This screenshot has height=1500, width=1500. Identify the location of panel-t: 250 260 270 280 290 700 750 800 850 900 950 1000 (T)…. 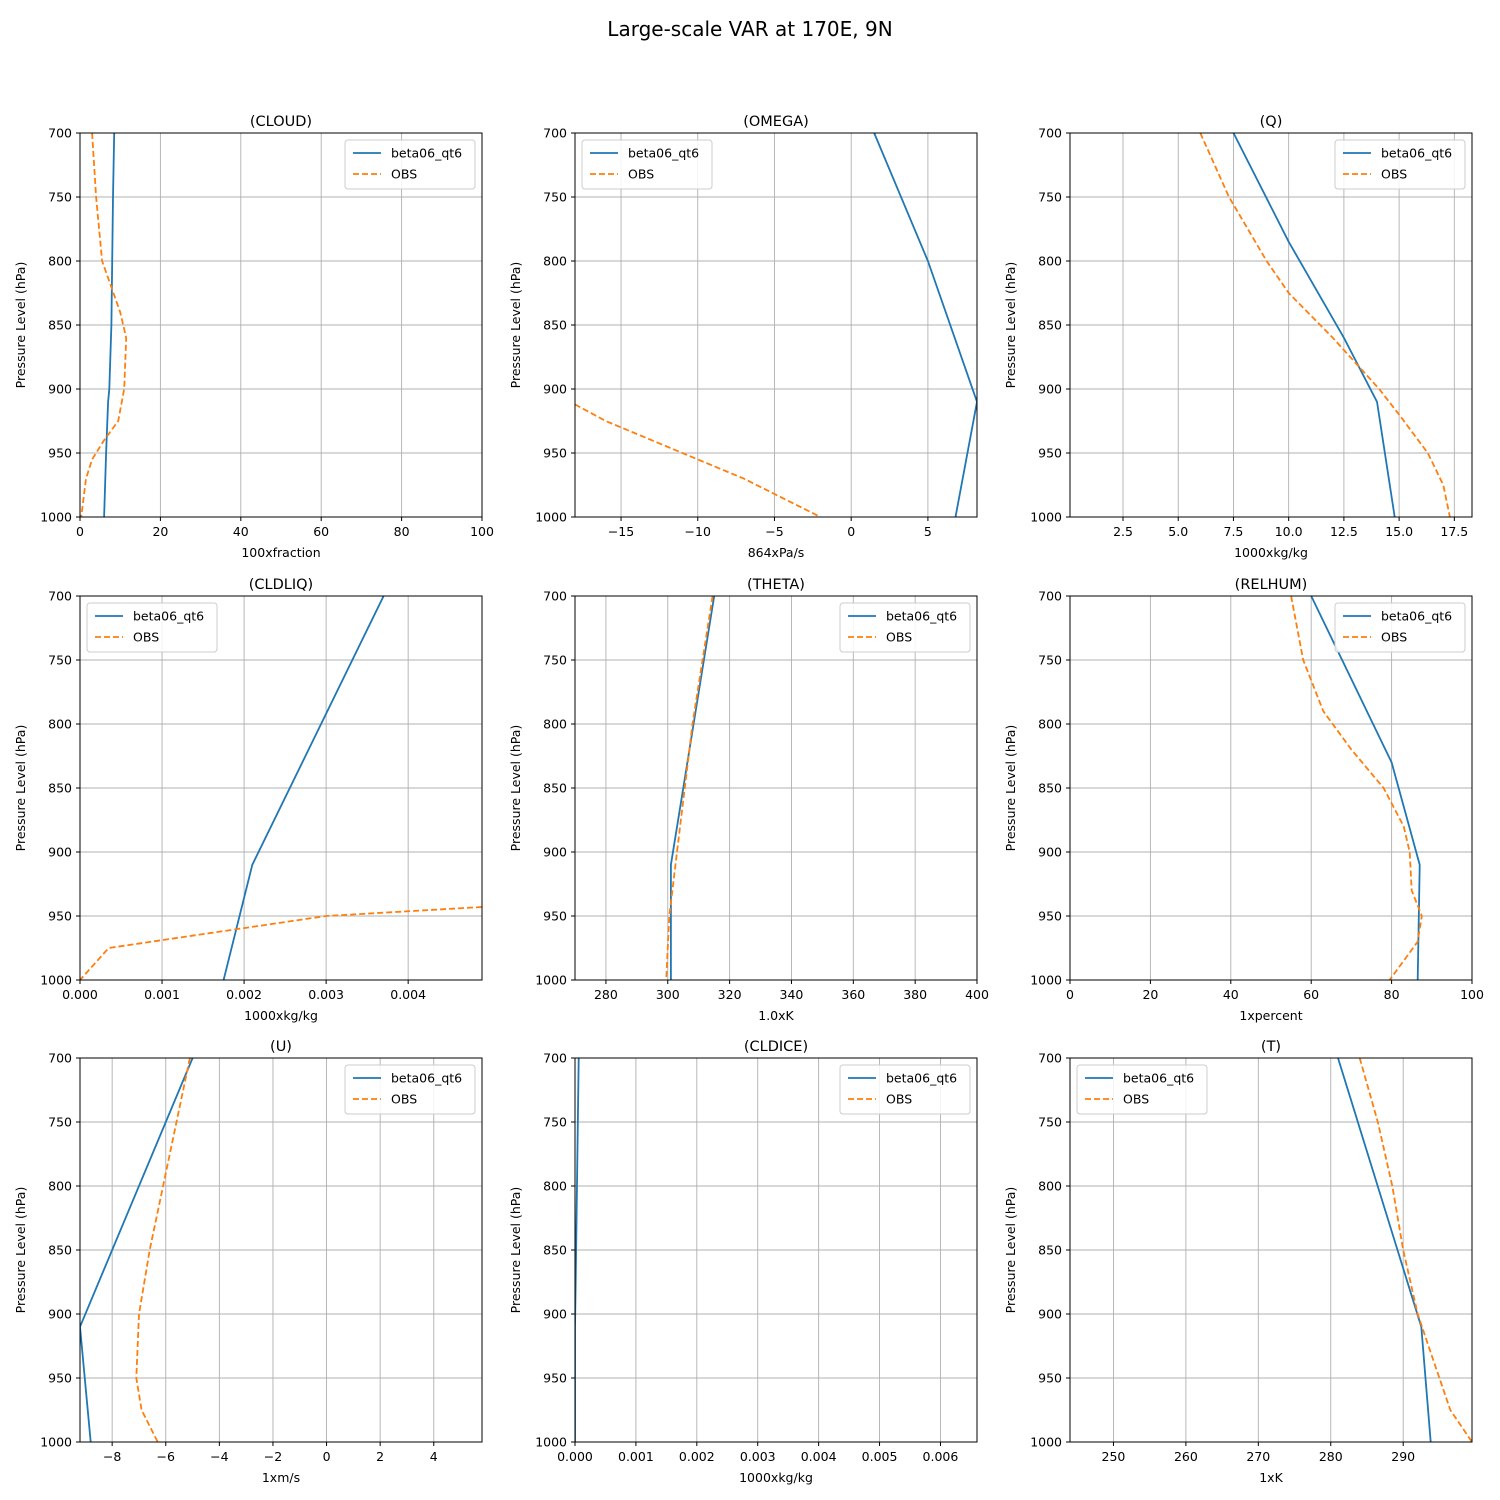
(1238, 1262).